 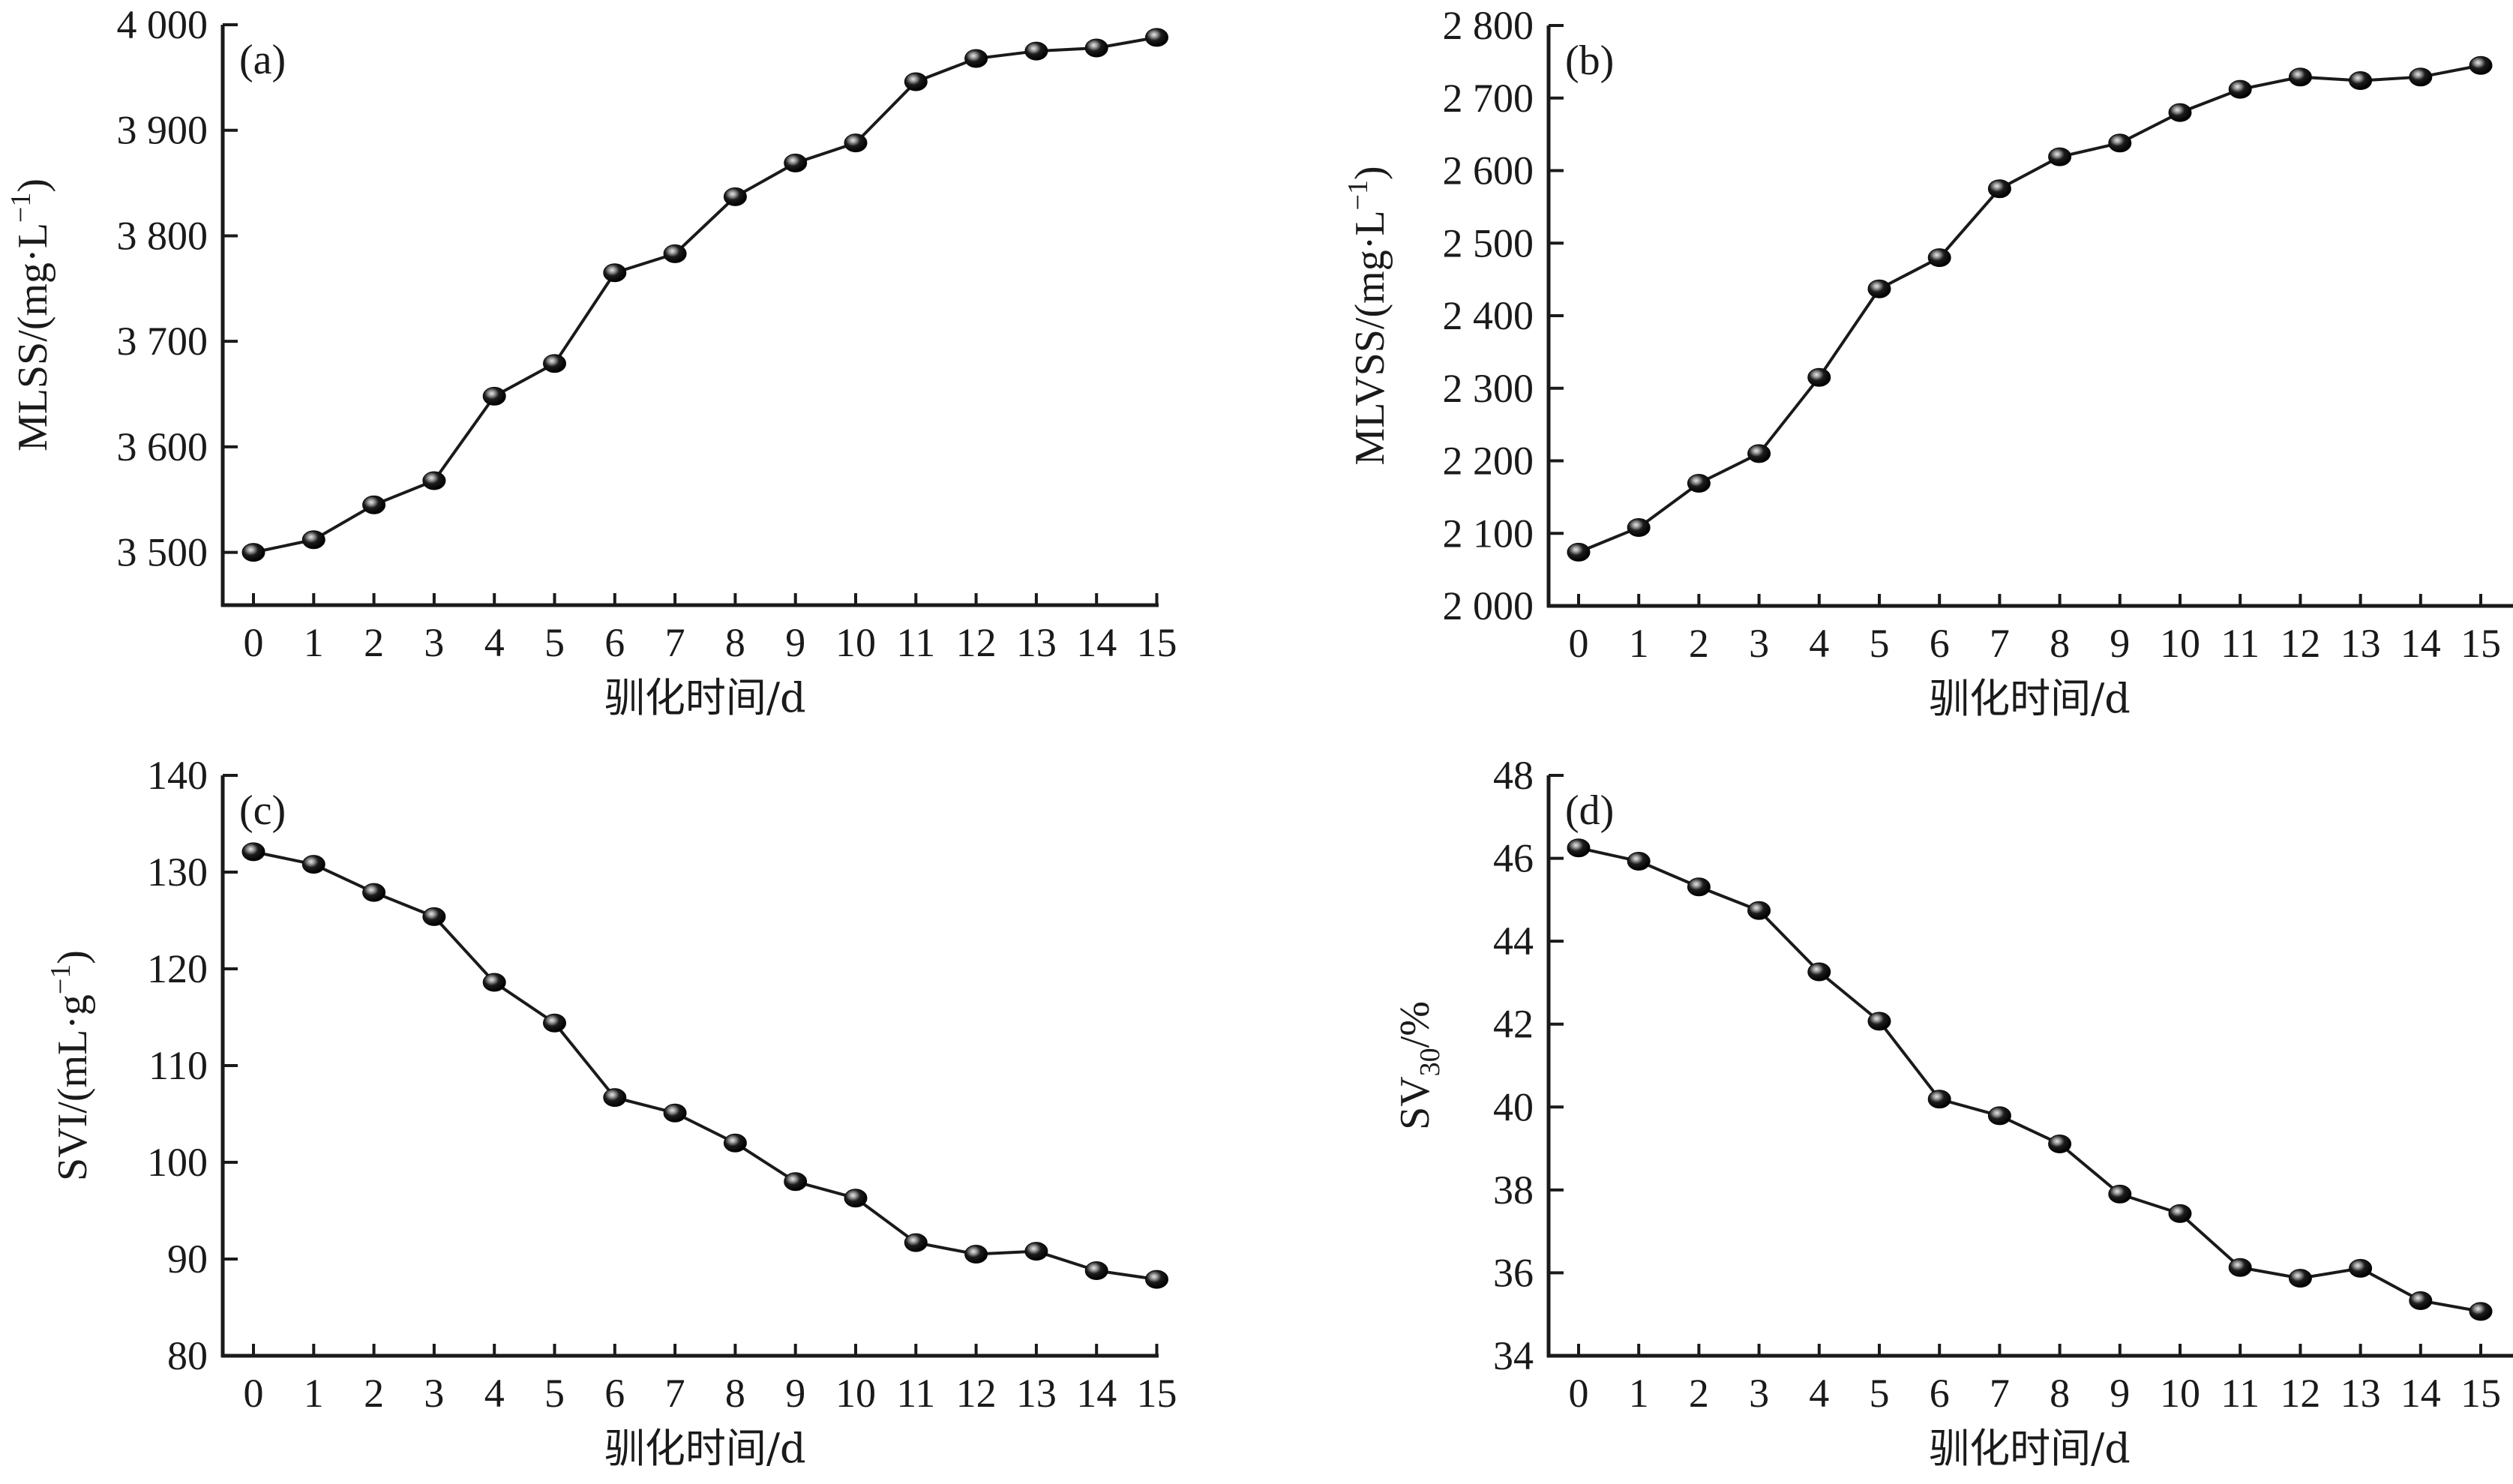 I want to click on panel-label: (d), so click(x=1589, y=810).